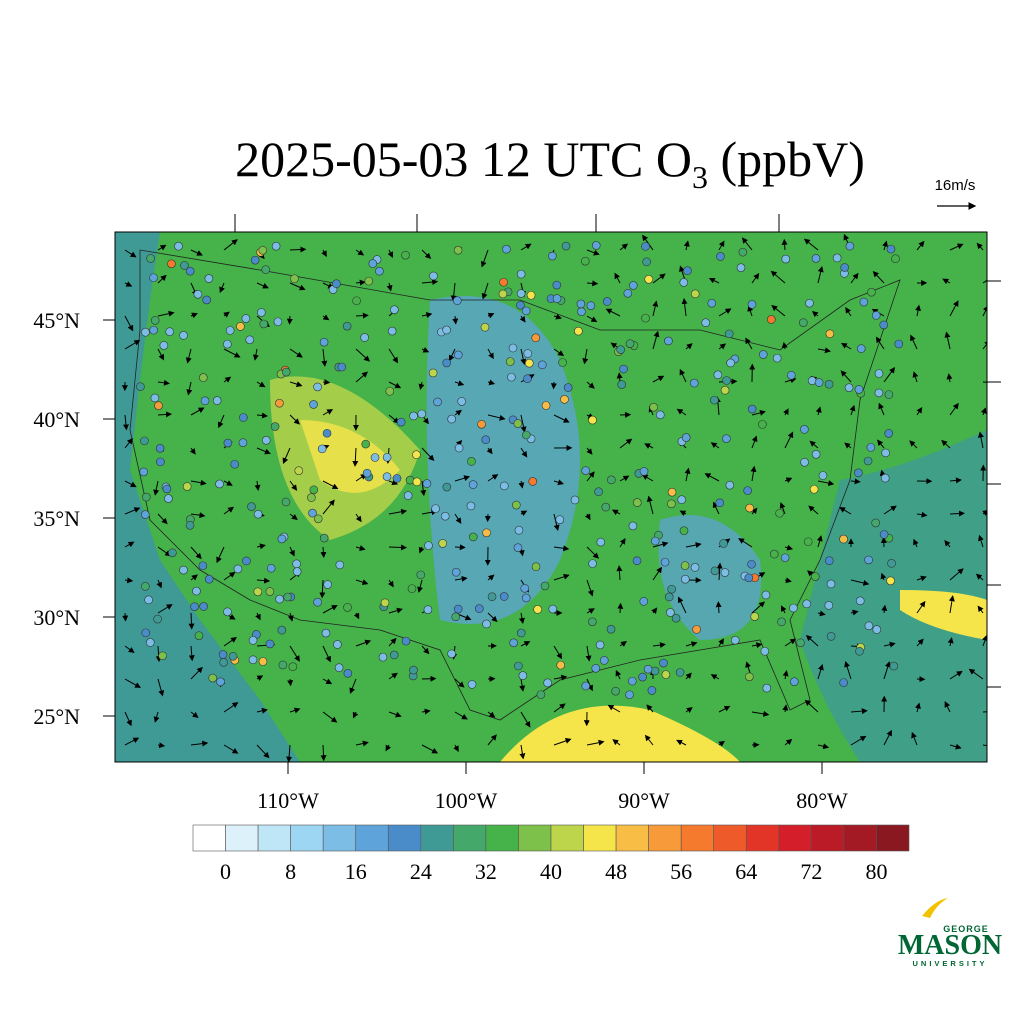 This screenshot has width=1024, height=1024. I want to click on colorbar-label: 40, so click(551, 871).